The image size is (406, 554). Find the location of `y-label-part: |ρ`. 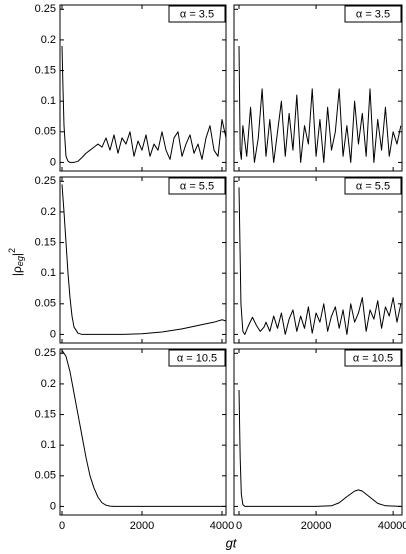

y-label-part: |ρ is located at coordinates (17, 271).